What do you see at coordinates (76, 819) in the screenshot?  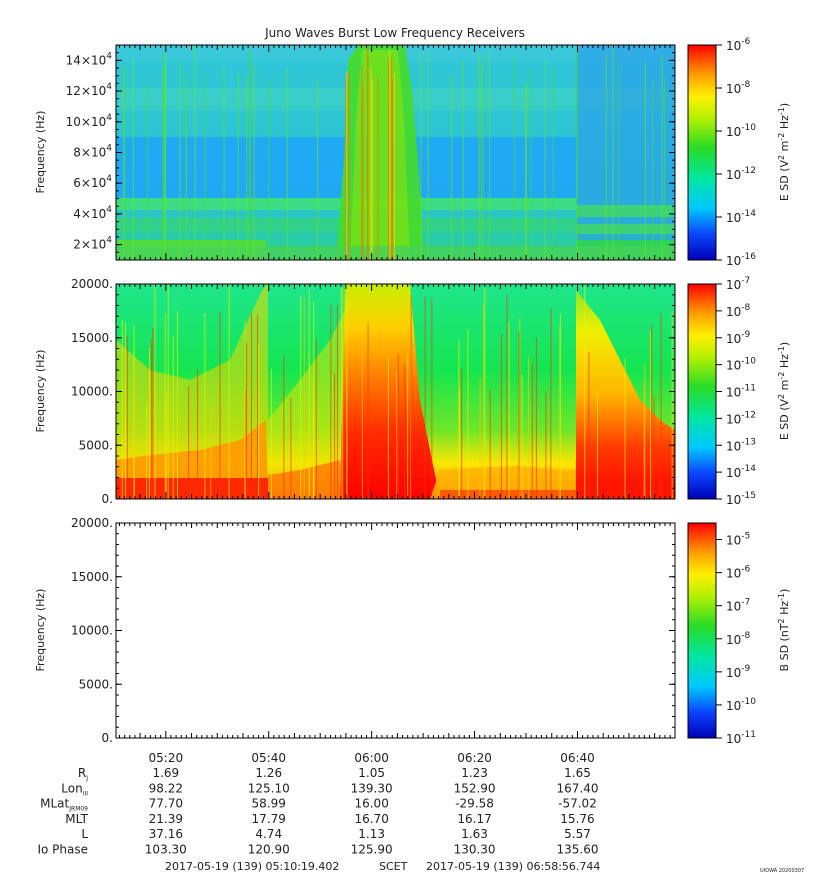 I see `ephemeris-row-label: MLT` at bounding box center [76, 819].